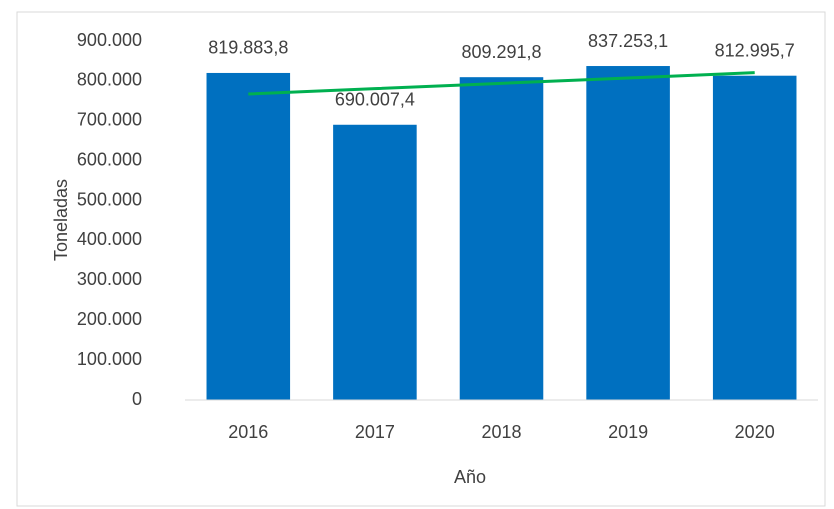  I want to click on data-label: 837.253,1, so click(628, 41).